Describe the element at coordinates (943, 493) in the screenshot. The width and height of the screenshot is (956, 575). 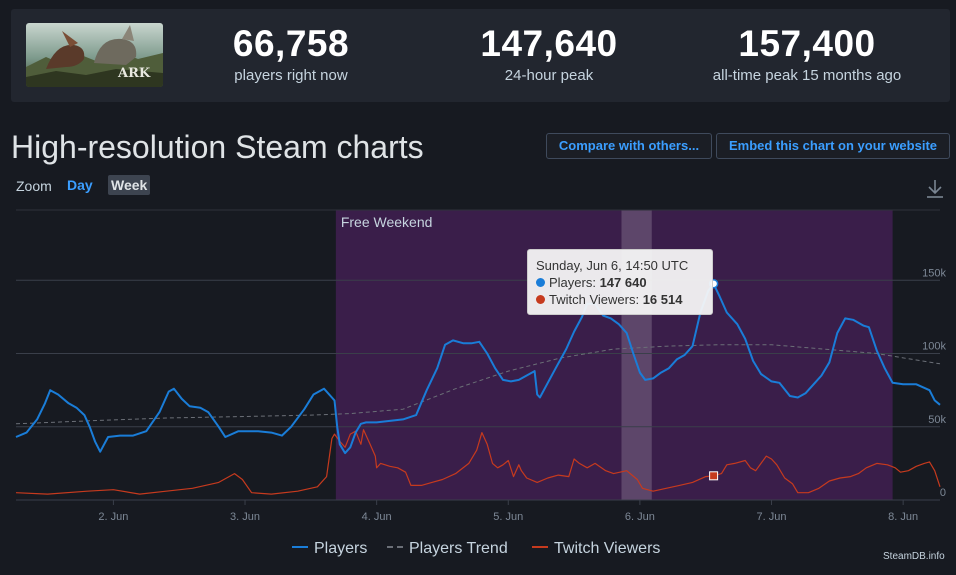
I see `y-tick-label: 0` at that location.